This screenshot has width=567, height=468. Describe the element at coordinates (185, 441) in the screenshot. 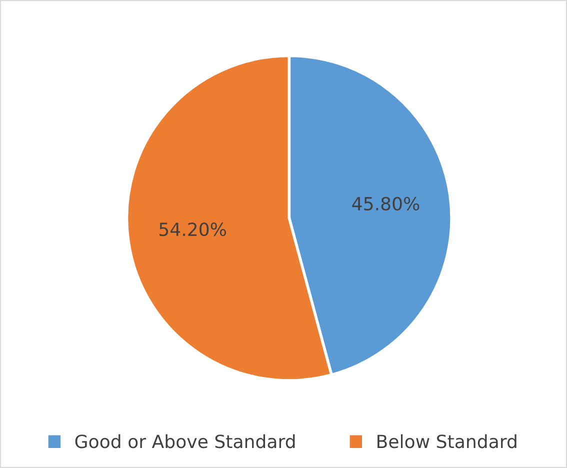

I see `legend-label: Good or Above Standard` at that location.